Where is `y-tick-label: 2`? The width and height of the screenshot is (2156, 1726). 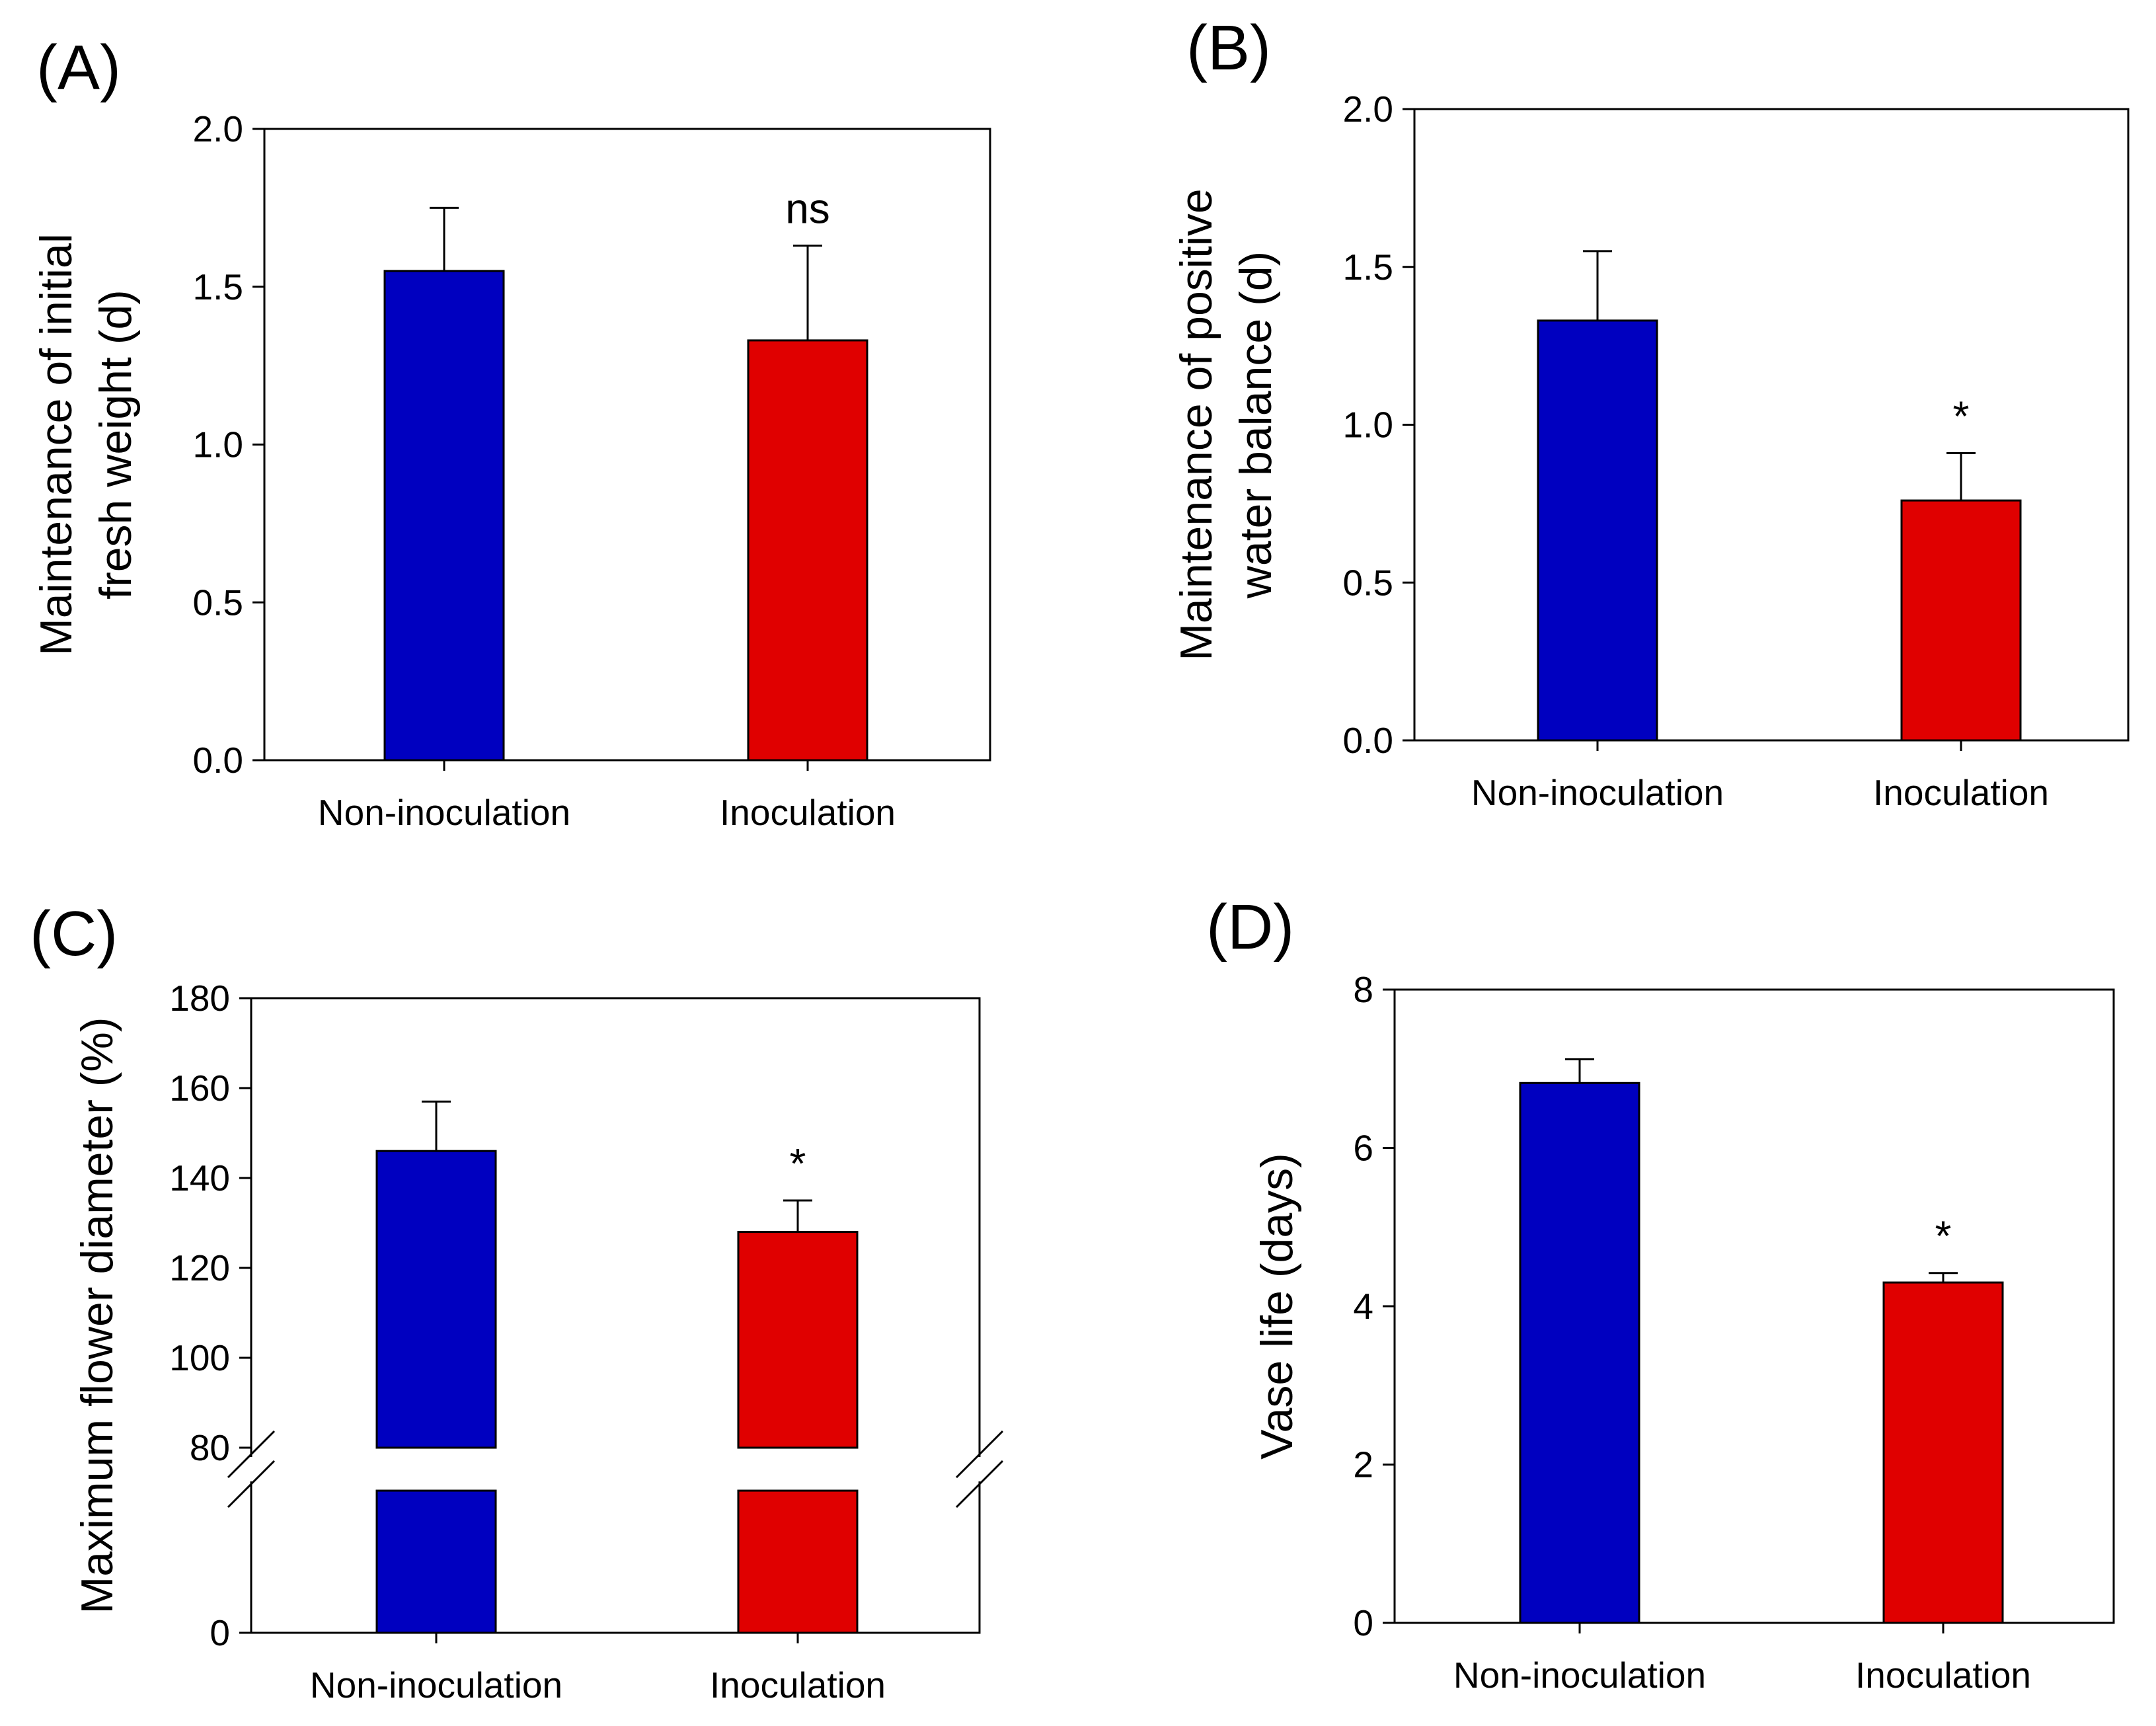
y-tick-label: 2 is located at coordinates (1363, 1464).